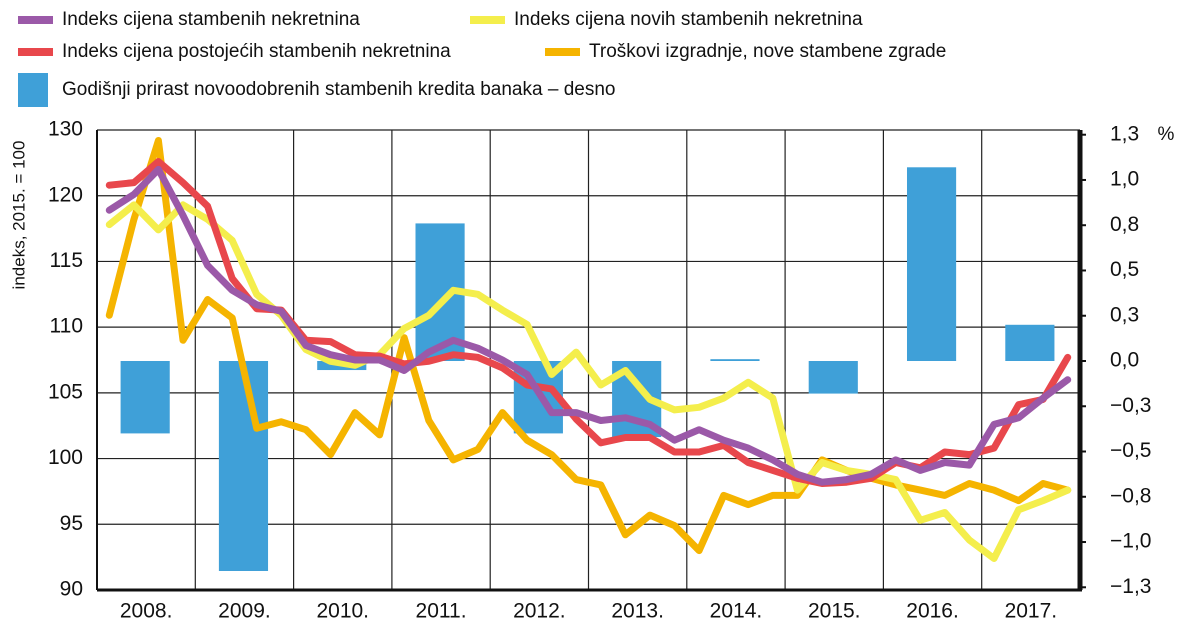  Describe the element at coordinates (767, 51) in the screenshot. I see `legend-label: Troškovi izgradnje, nove stambene zgrade` at that location.